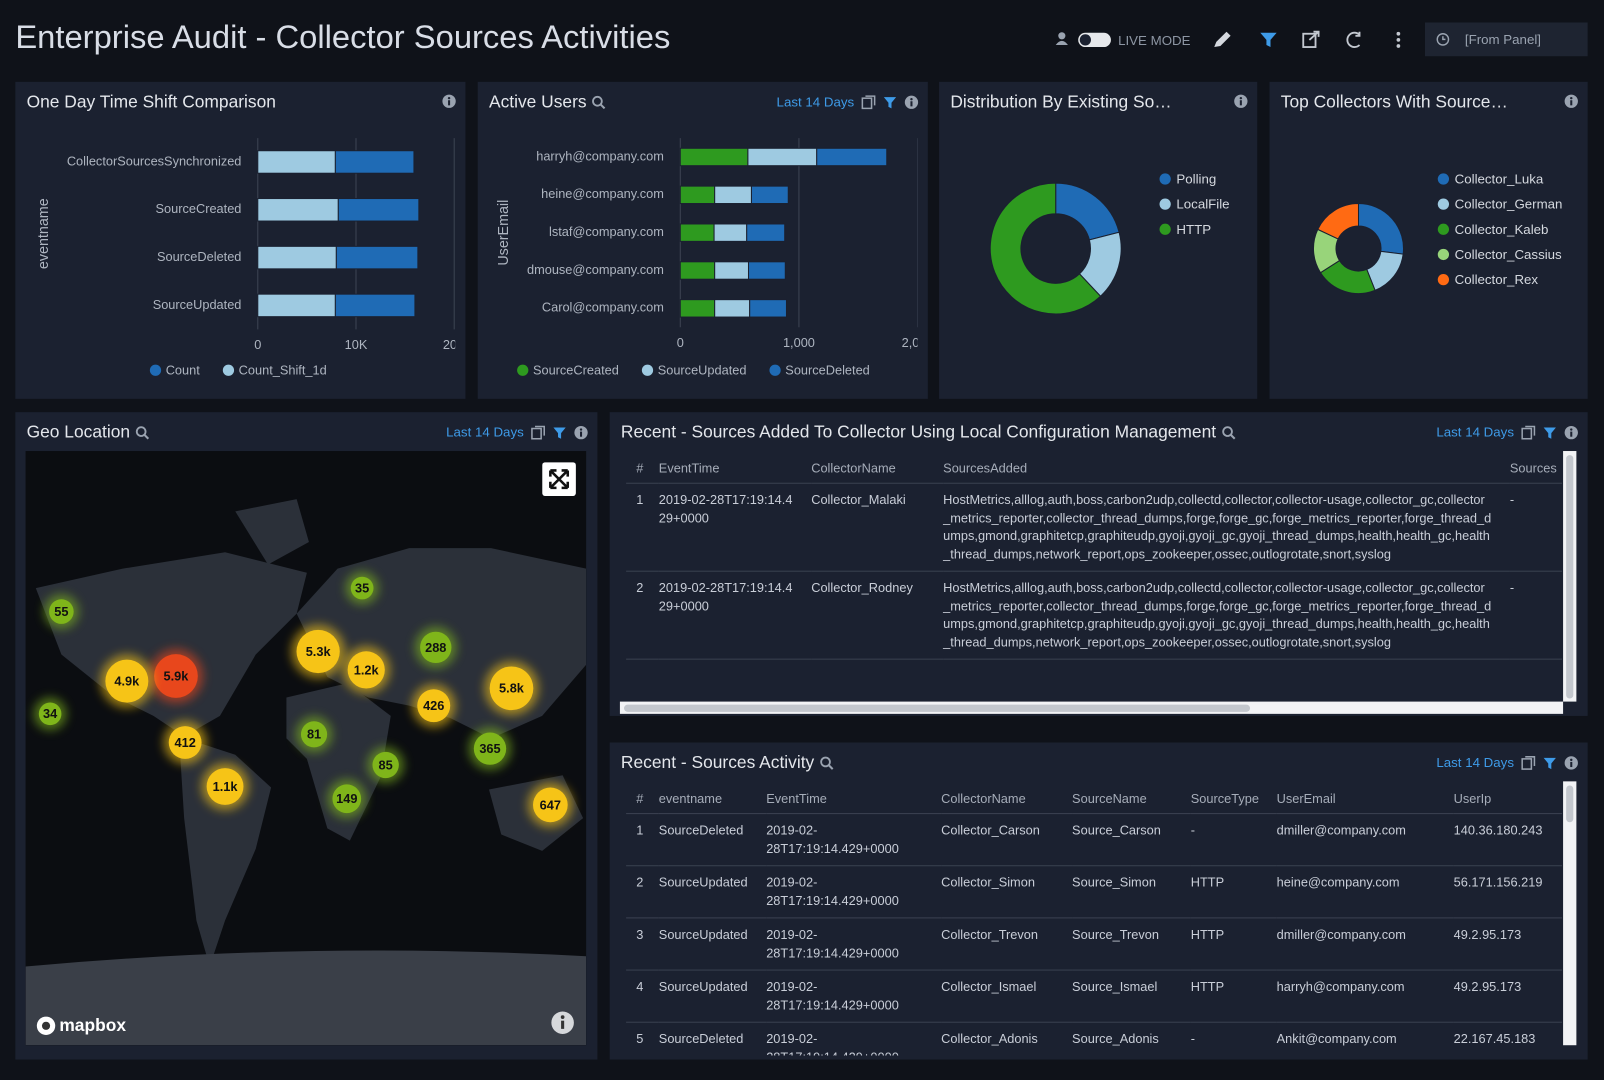  What do you see at coordinates (1006, 840) in the screenshot?
I see `table-cell: Collector_Carson` at bounding box center [1006, 840].